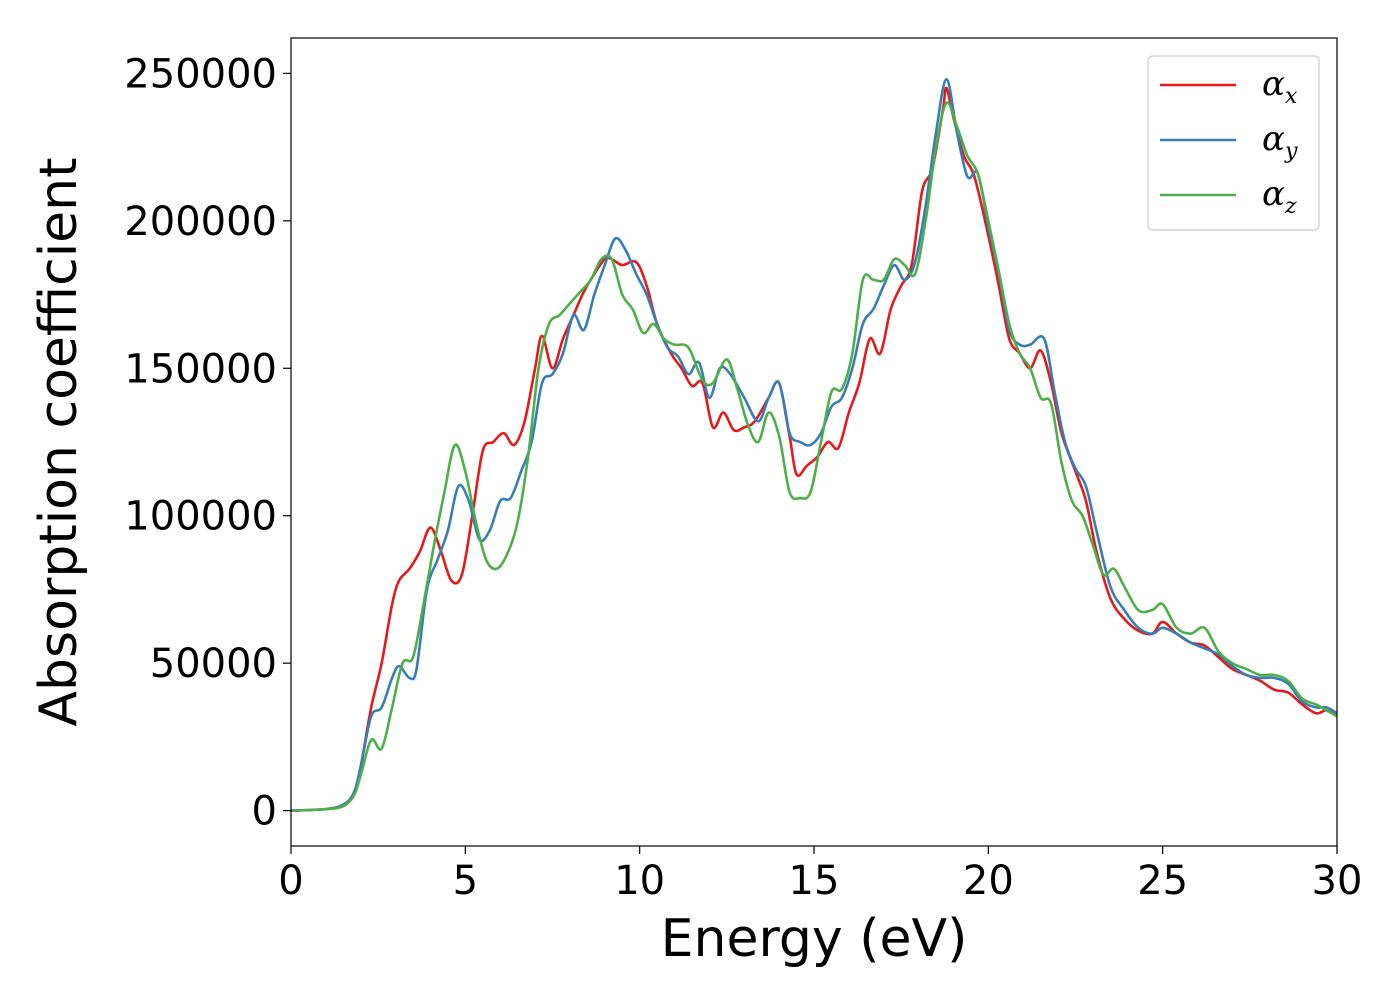 This screenshot has width=1400, height=1000. I want to click on y-axis-label: Absorption coefficient, so click(59, 441).